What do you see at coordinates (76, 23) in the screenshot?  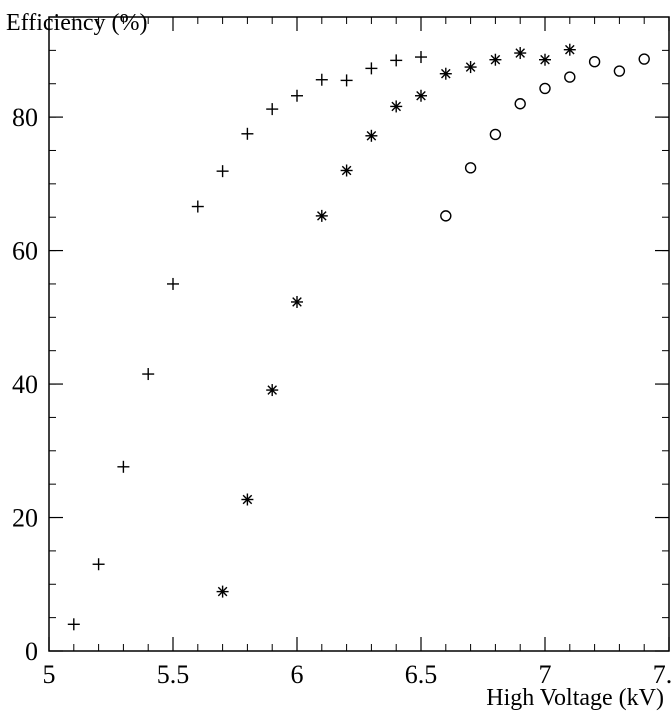 I see `y-axis-label: Efficiency (%)` at bounding box center [76, 23].